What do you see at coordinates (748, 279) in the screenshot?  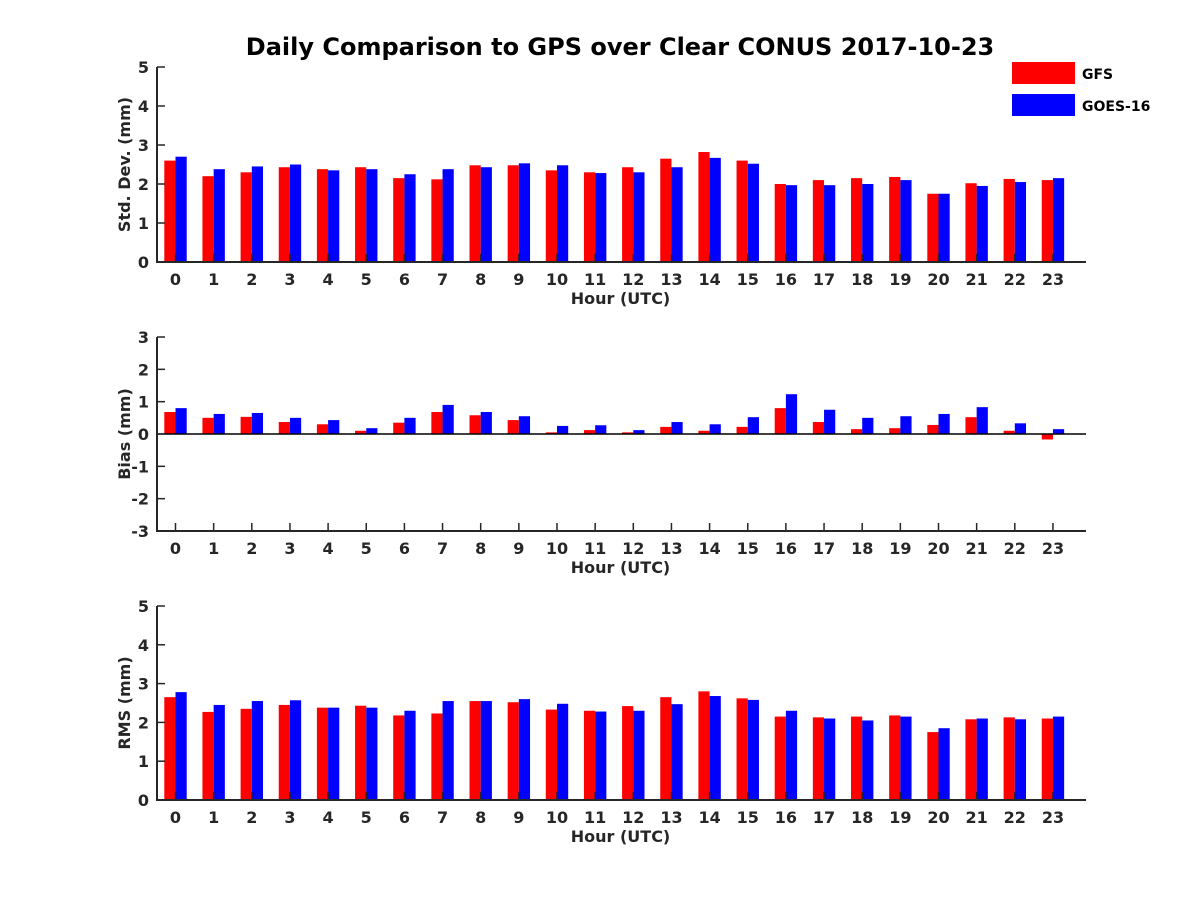 I see `stddev-xtick-label: 15` at bounding box center [748, 279].